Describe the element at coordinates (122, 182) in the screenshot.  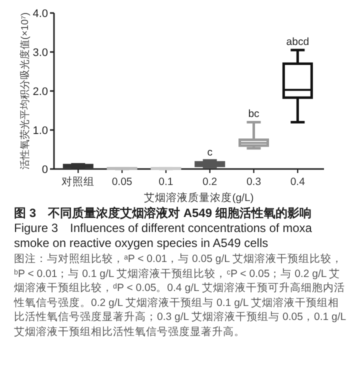
I see `x-tick-label: 0.05` at that location.